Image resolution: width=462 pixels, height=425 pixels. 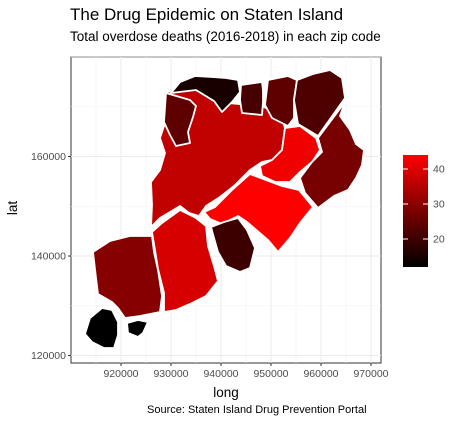 I want to click on x-tick-label: 940000, so click(x=220, y=374).